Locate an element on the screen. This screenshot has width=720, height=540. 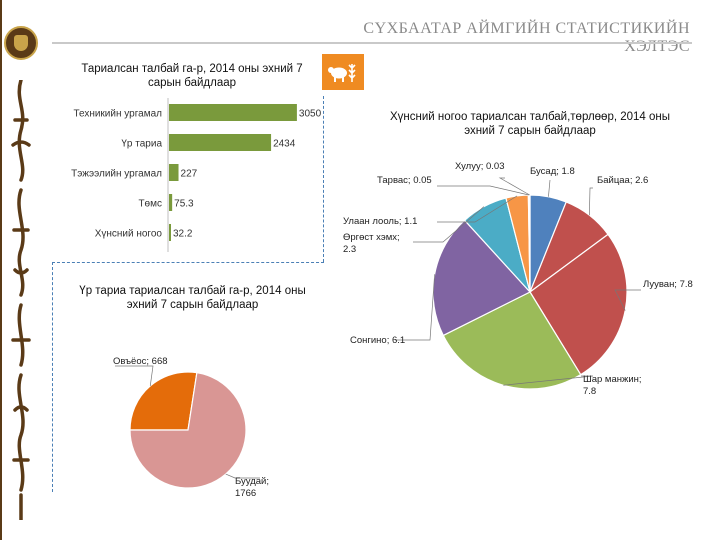
pie-data-label: Лууван; 7.8 is located at coordinates (668, 284).